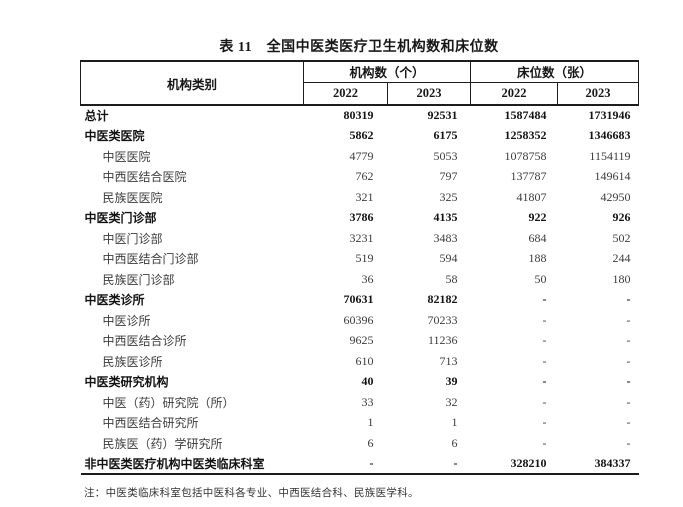 Image resolution: width=683 pixels, height=507 pixels. What do you see at coordinates (609, 135) in the screenshot?
I see `cell-value: 1346683` at bounding box center [609, 135].